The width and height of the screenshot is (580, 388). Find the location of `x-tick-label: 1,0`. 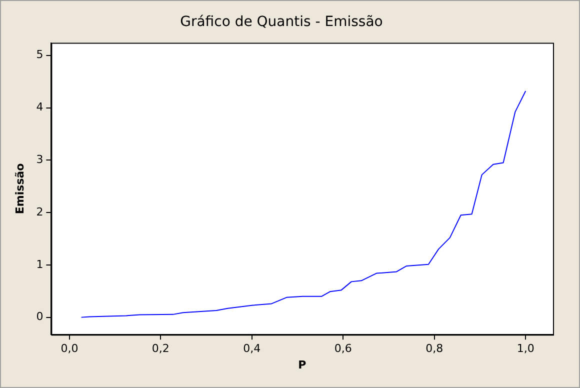

x-tick-label: 1,0 is located at coordinates (525, 349).